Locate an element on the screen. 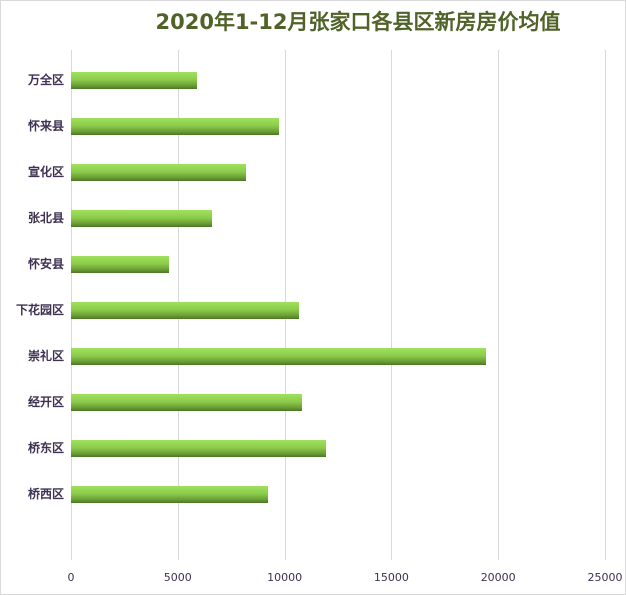  category-label: 怀来县 is located at coordinates (45, 126).